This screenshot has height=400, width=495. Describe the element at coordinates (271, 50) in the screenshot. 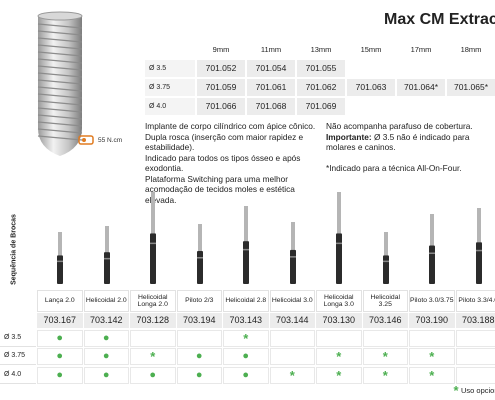

I see `column-header: 11mm` at that location.